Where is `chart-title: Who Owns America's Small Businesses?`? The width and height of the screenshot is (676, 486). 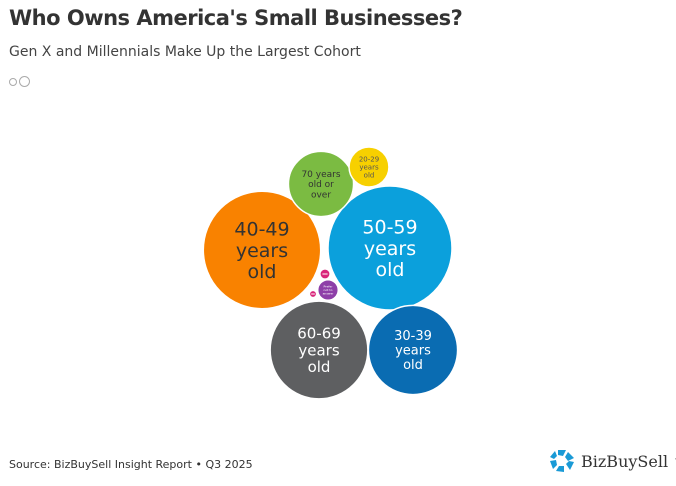 chart-title: Who Owns America's Small Businesses? is located at coordinates (236, 18).